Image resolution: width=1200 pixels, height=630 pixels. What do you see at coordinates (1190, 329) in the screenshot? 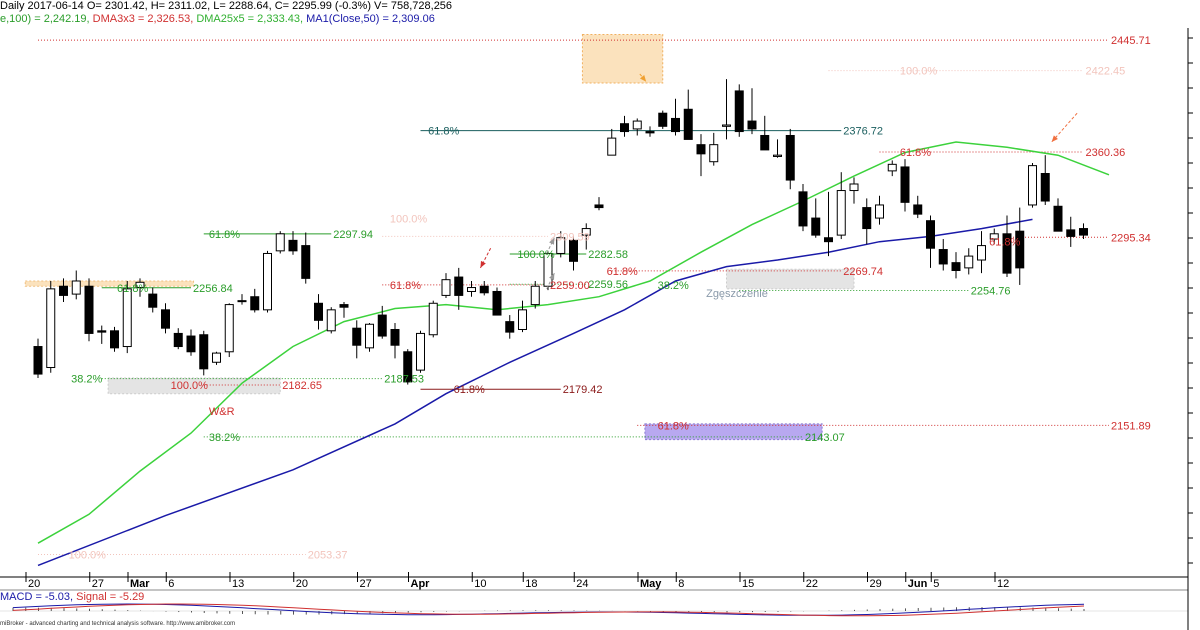
I see `right-axis` at bounding box center [1190, 329].